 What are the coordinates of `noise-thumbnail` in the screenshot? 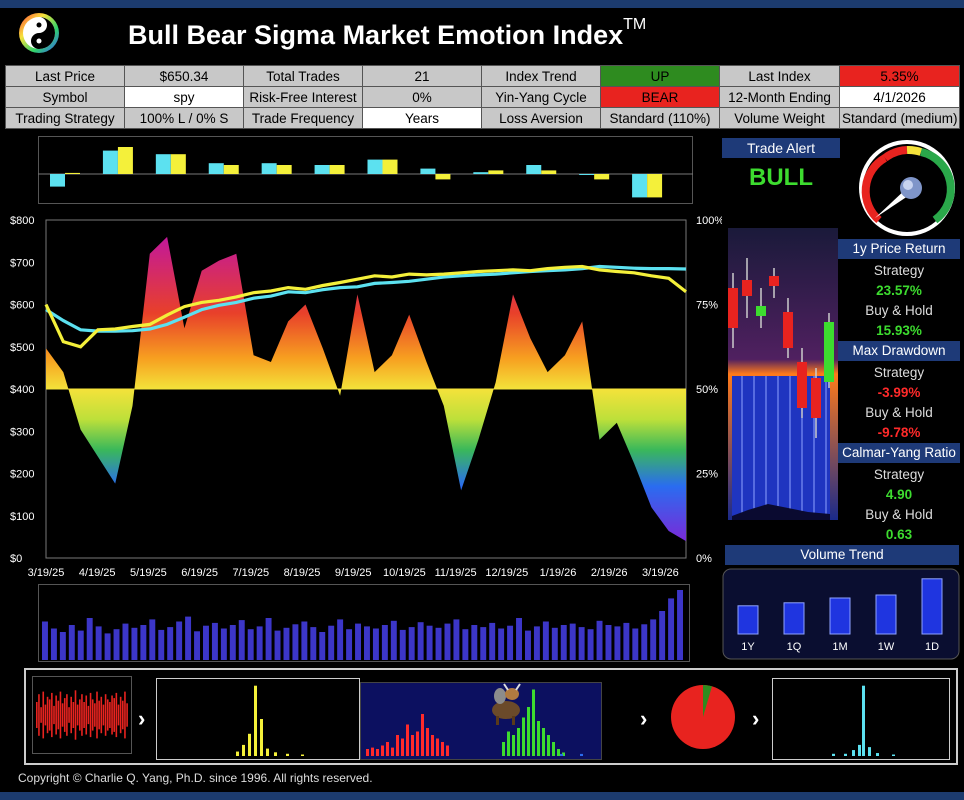 It's located at (82, 715).